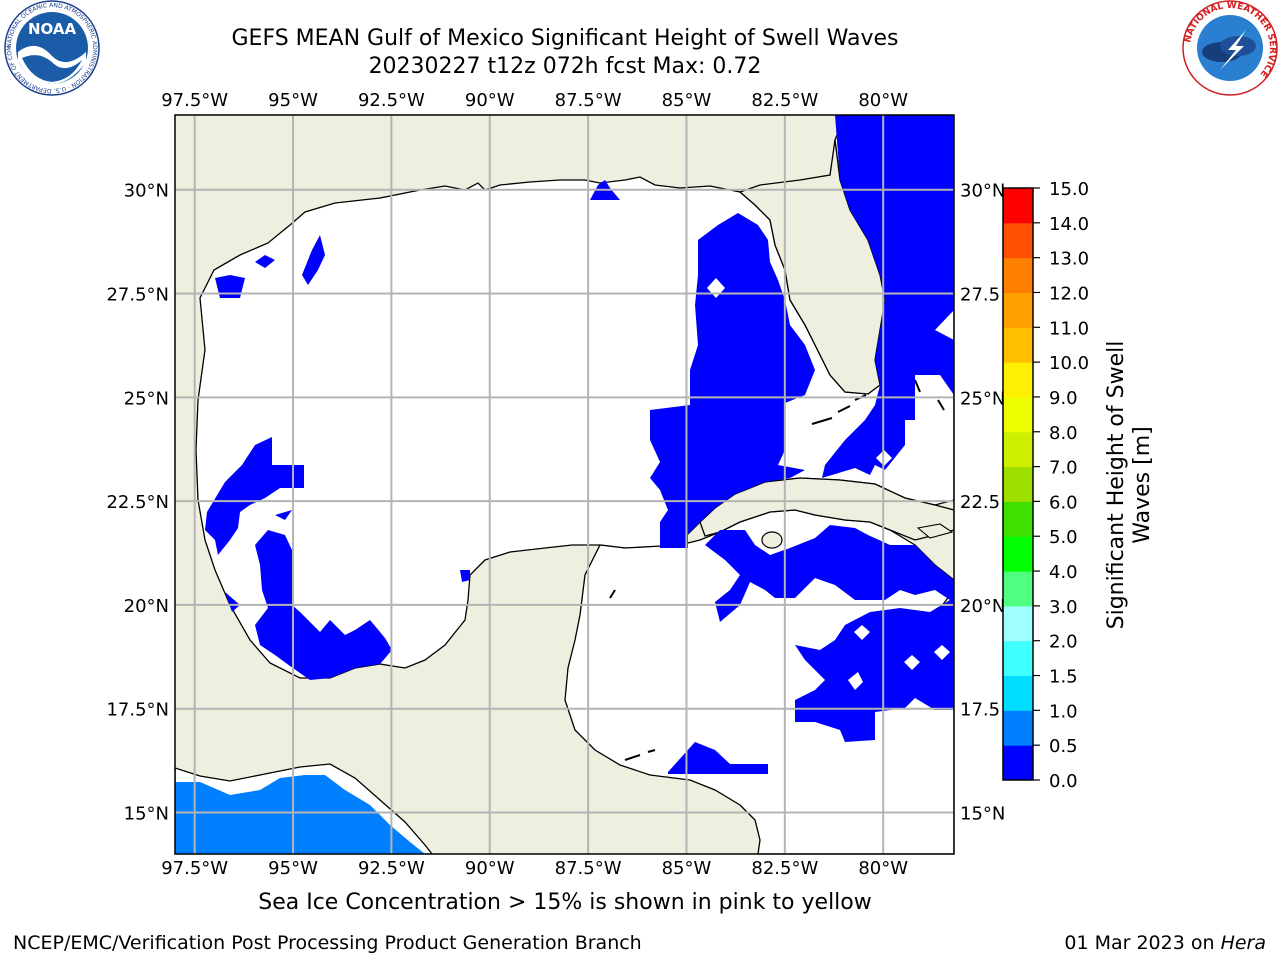  I want to click on lat-label-left: 25°N, so click(146, 398).